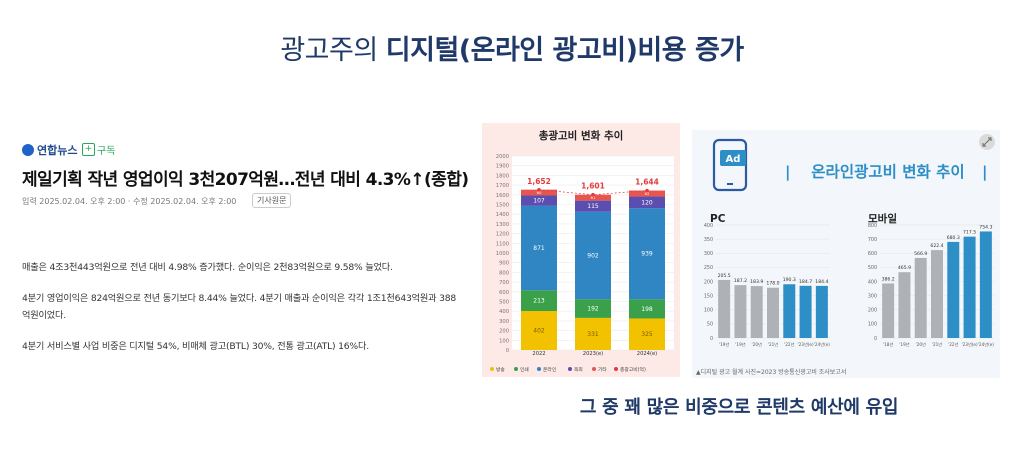  What do you see at coordinates (757, 344) in the screenshot?
I see `x-tick-label: '20년` at bounding box center [757, 344].